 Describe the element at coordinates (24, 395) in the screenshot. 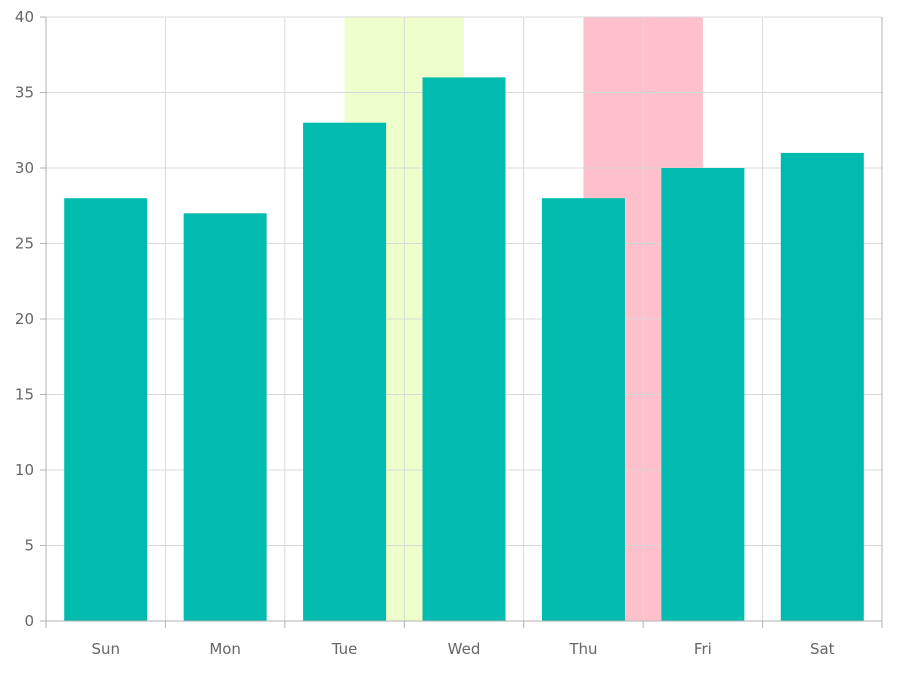

I see `y-tick-label: 15` at that location.